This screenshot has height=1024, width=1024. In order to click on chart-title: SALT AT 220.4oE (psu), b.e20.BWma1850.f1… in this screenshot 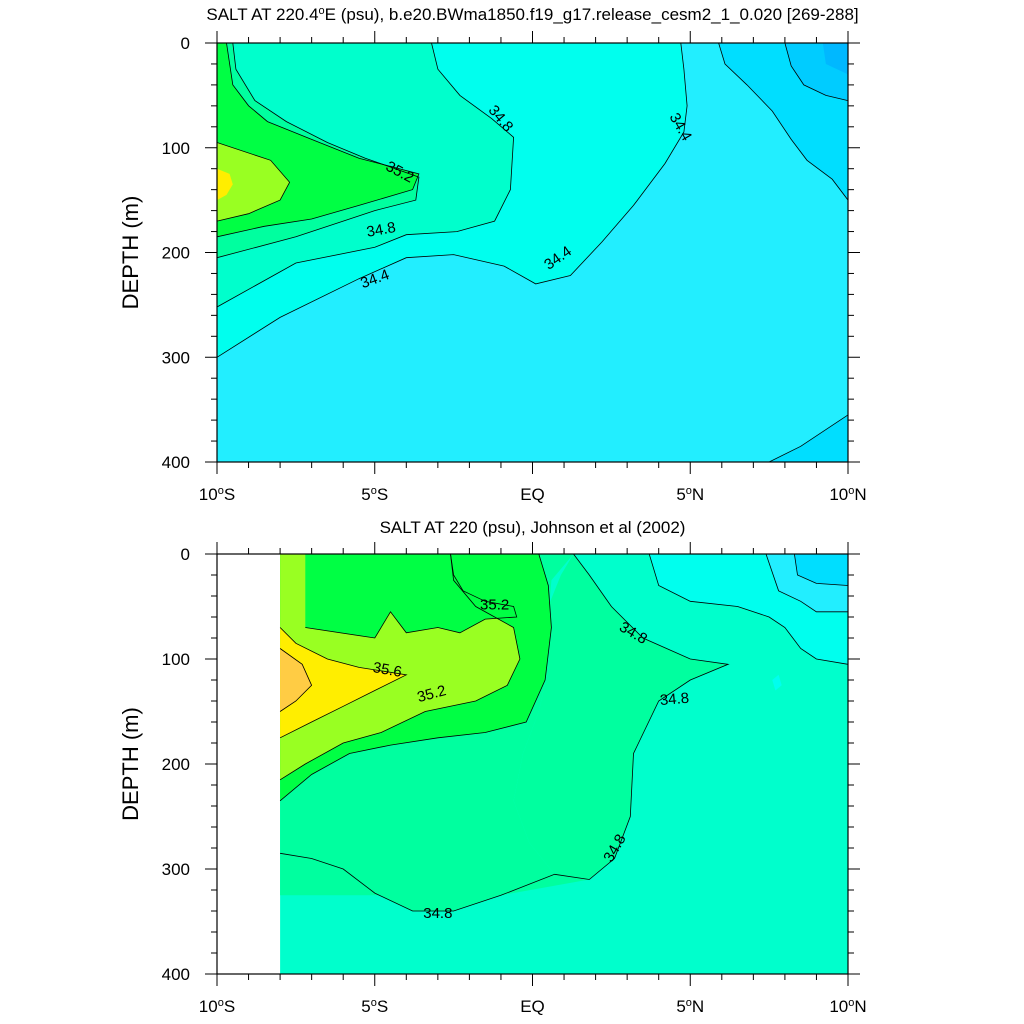, I will do `click(532, 14)`.